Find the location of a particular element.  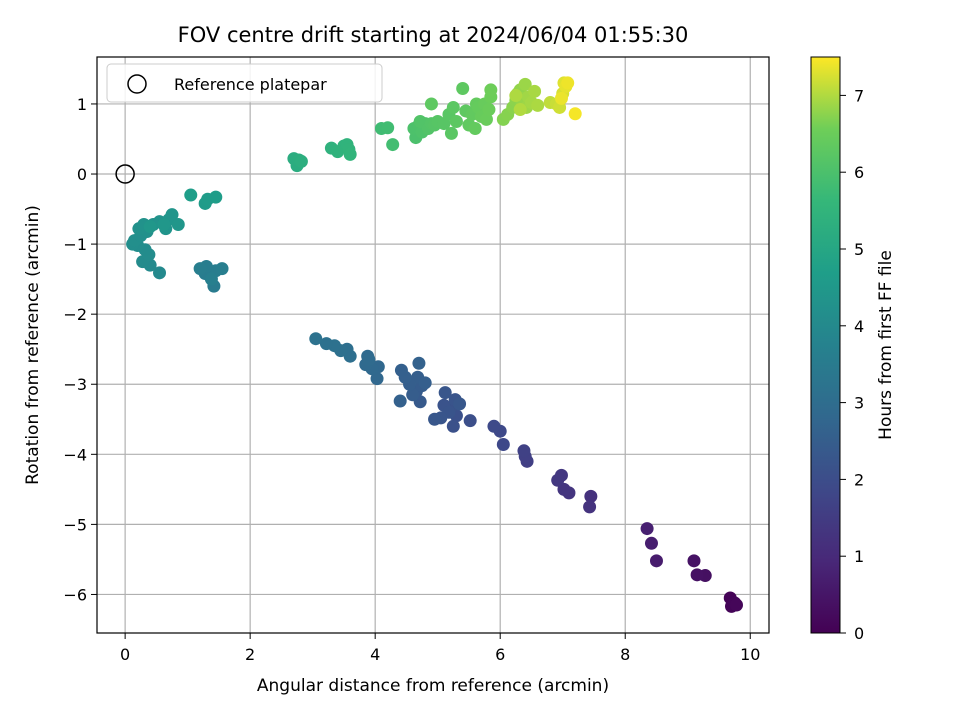

legend: Reference platepar is located at coordinates (244, 83).